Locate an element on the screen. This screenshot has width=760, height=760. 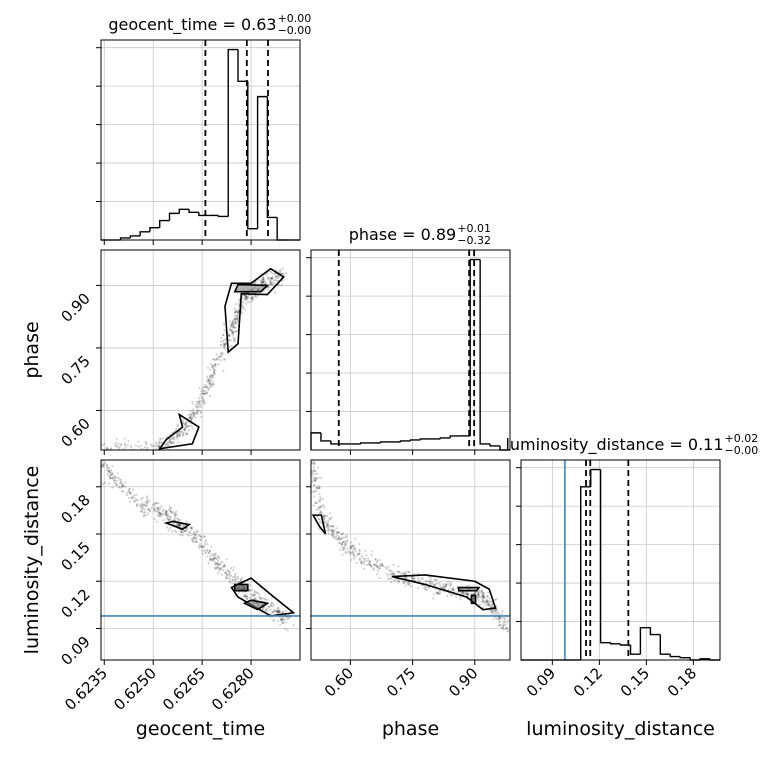
x-tick-label: 0.15 is located at coordinates (635, 682).